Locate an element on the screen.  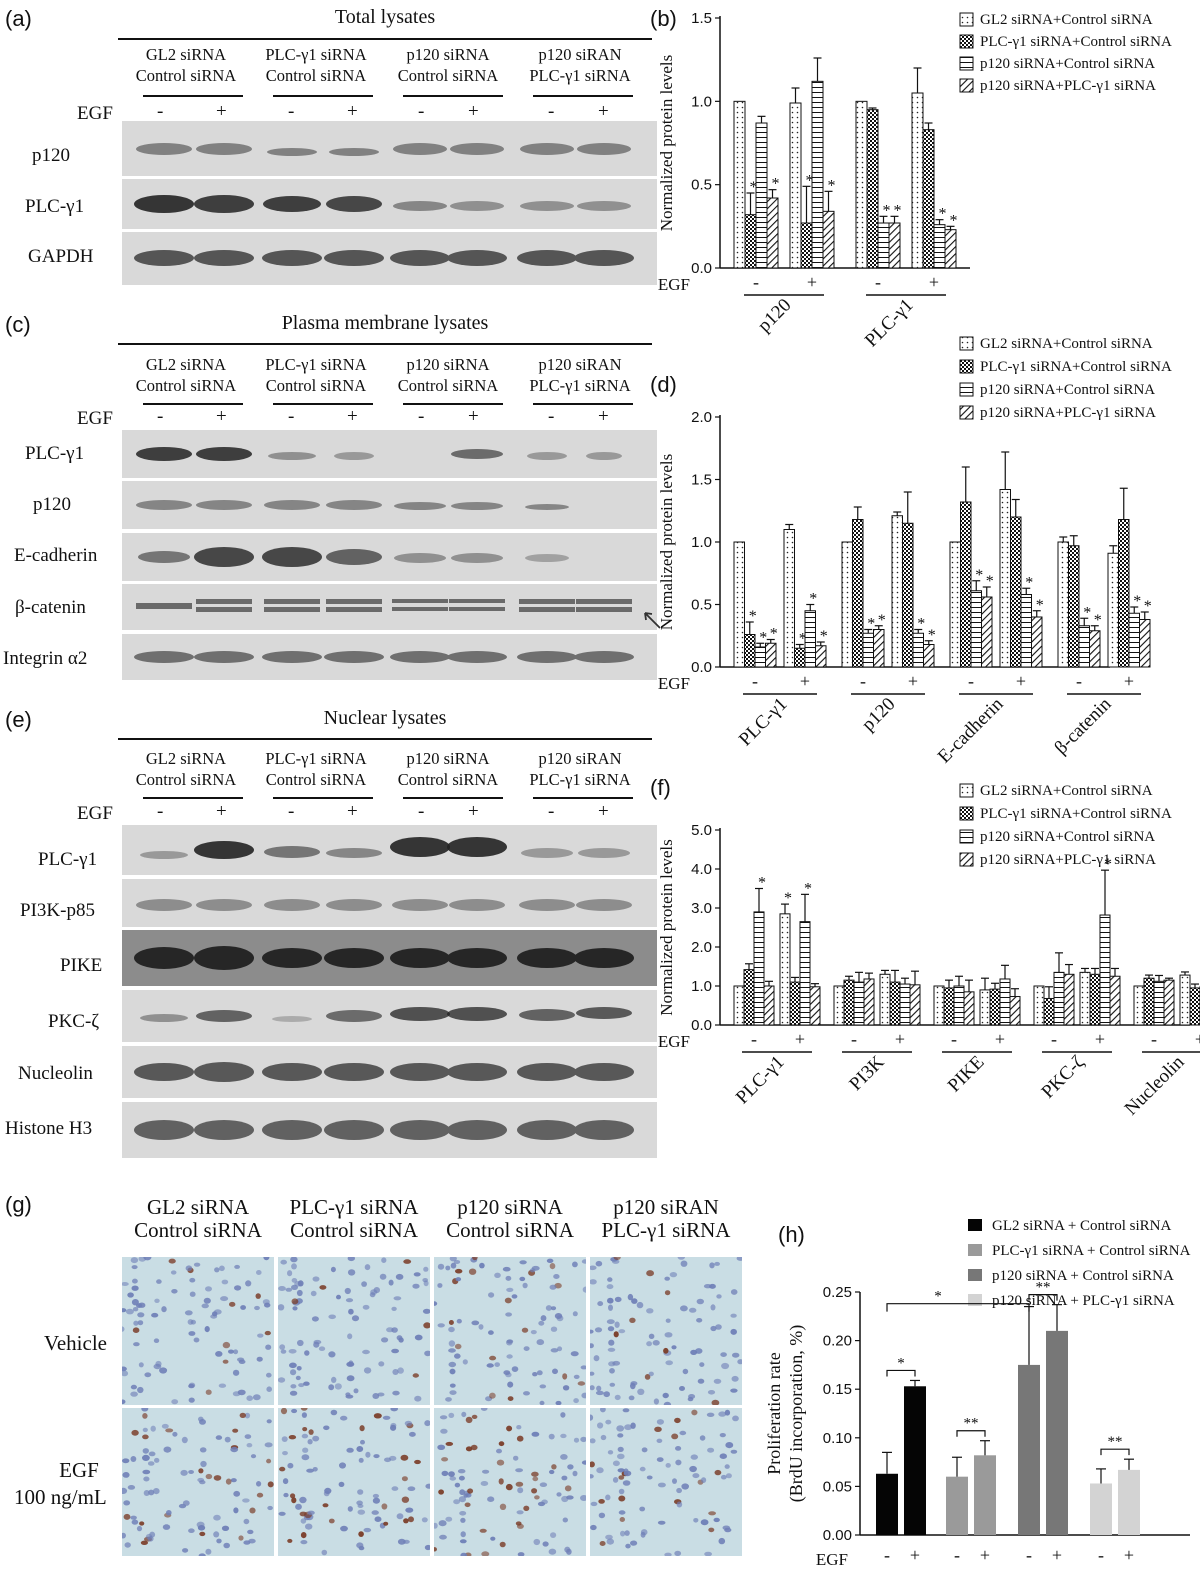
blot-title-nuclear: Nuclear lysates is located at coordinates (385, 718).